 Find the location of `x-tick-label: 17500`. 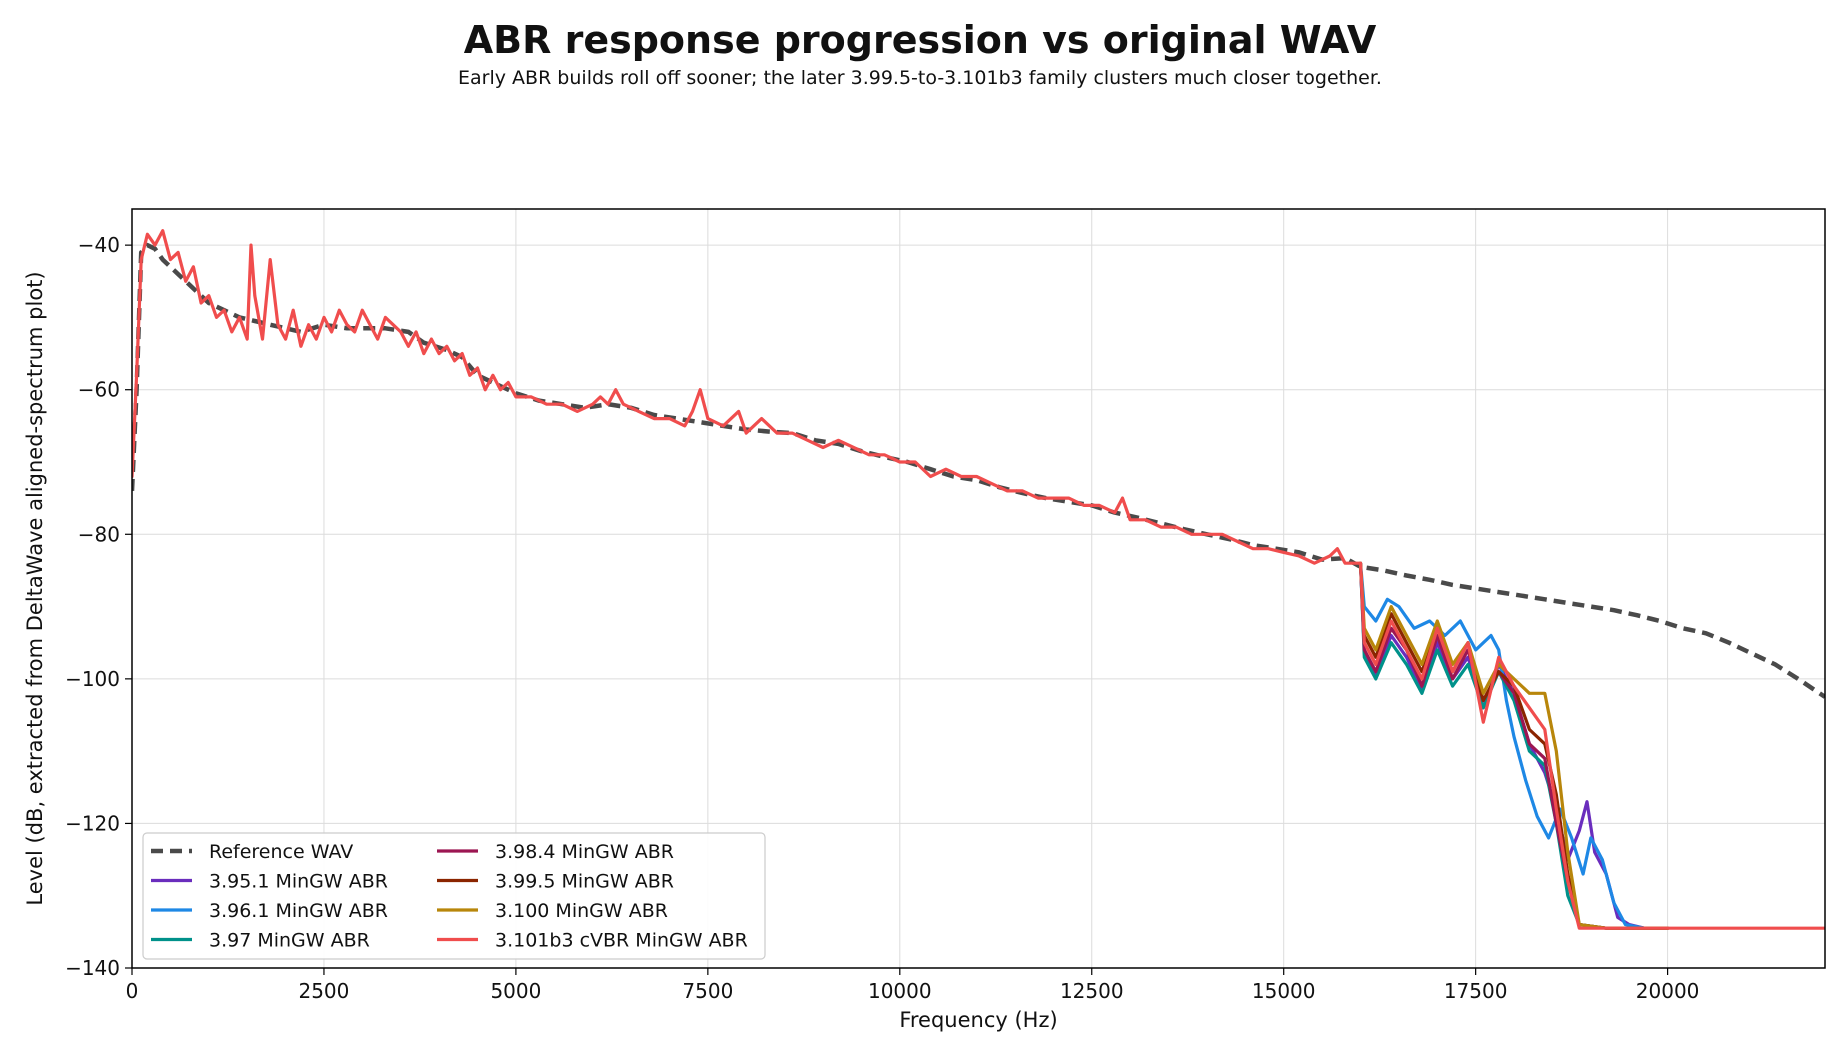

x-tick-label: 17500 is located at coordinates (1476, 991).